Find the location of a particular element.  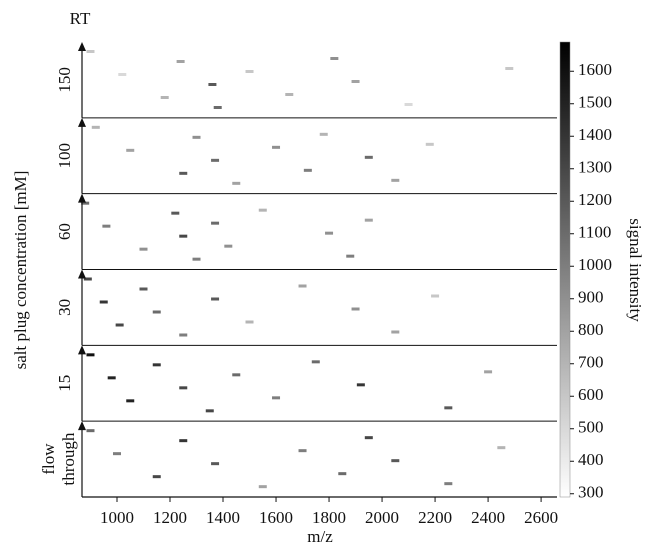

colorbar-tick-label: 1500 is located at coordinates (595, 102).